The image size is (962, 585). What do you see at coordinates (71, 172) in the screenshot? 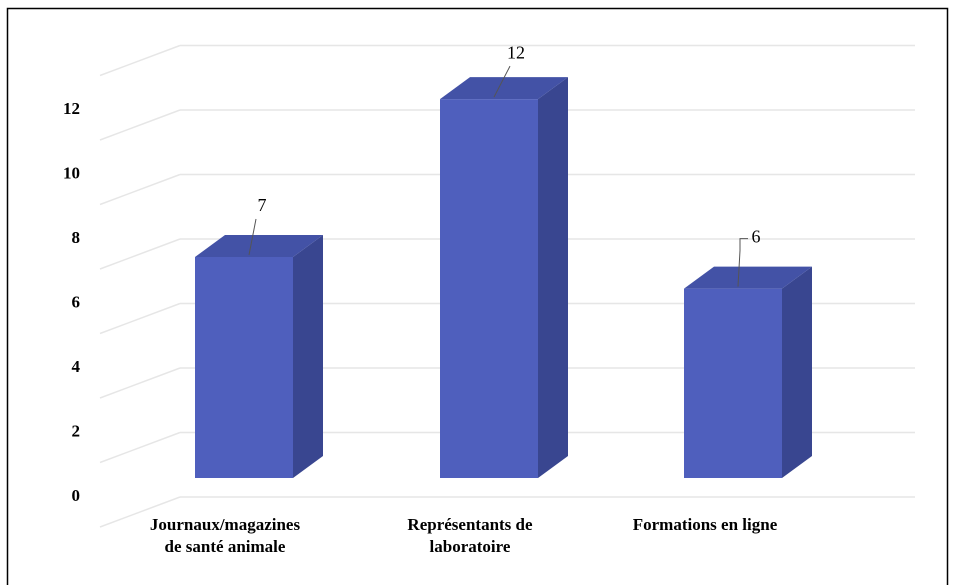
I see `y-tick-label: 10` at bounding box center [71, 172].